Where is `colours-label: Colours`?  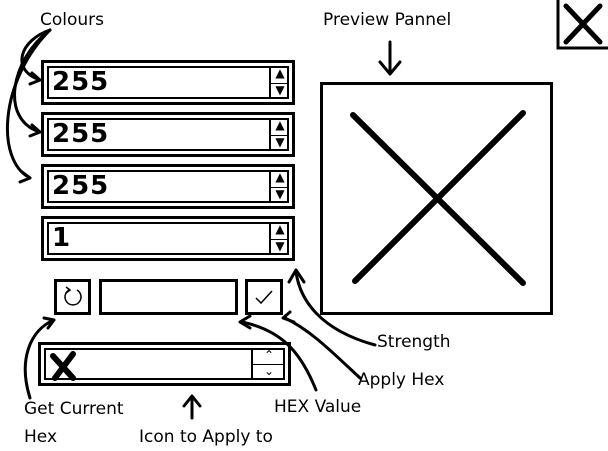
colours-label: Colours is located at coordinates (72, 20).